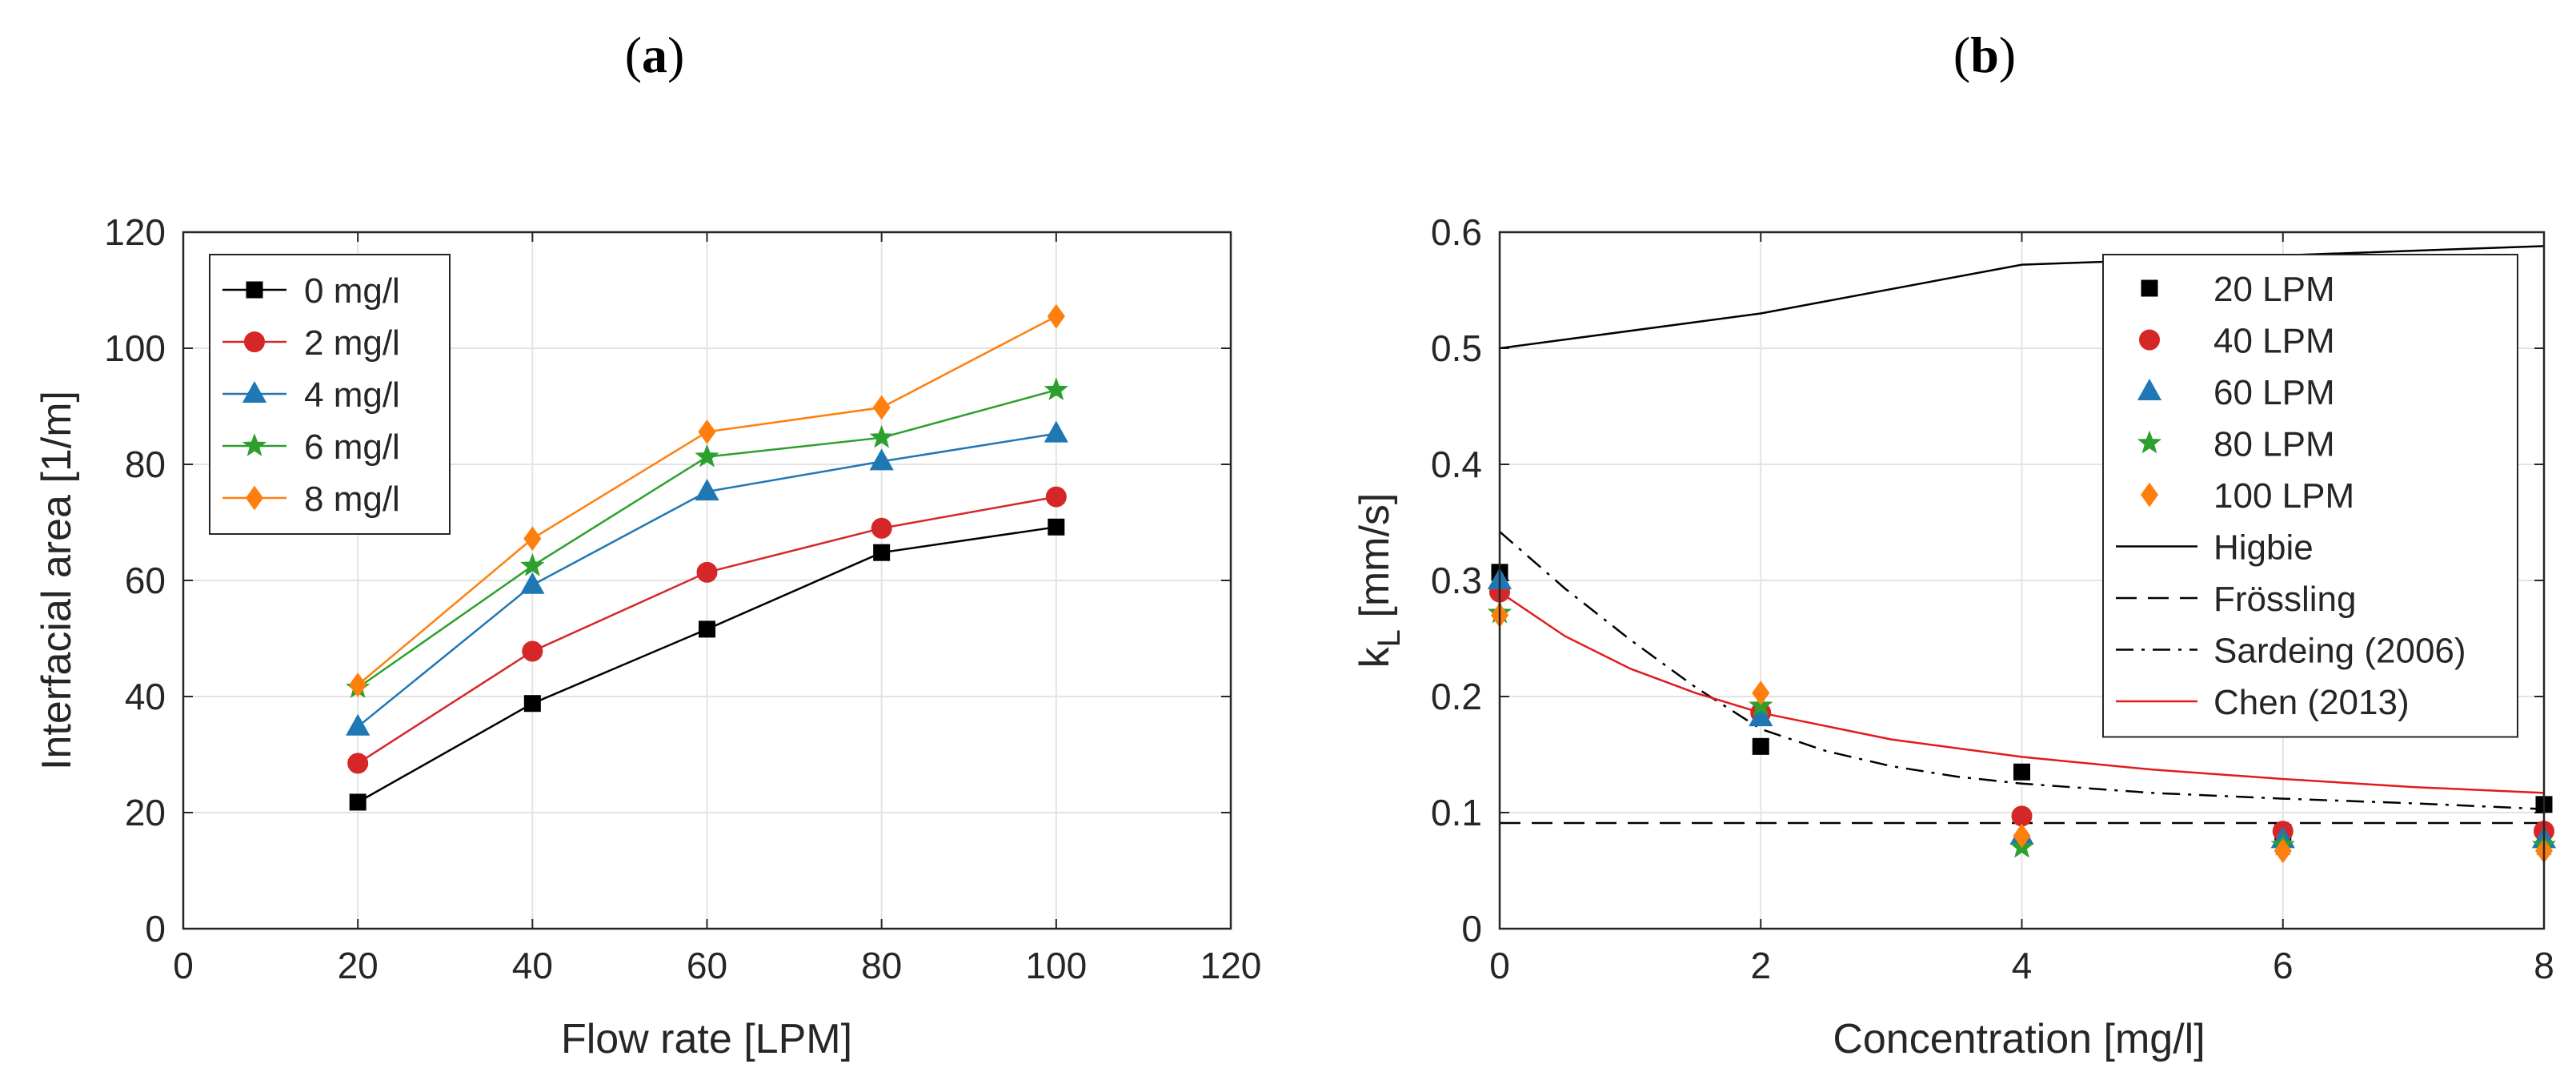 This screenshot has width=2576, height=1084. What do you see at coordinates (532, 965) in the screenshot?
I see `panel-a-x-tick-label: 40` at bounding box center [532, 965].